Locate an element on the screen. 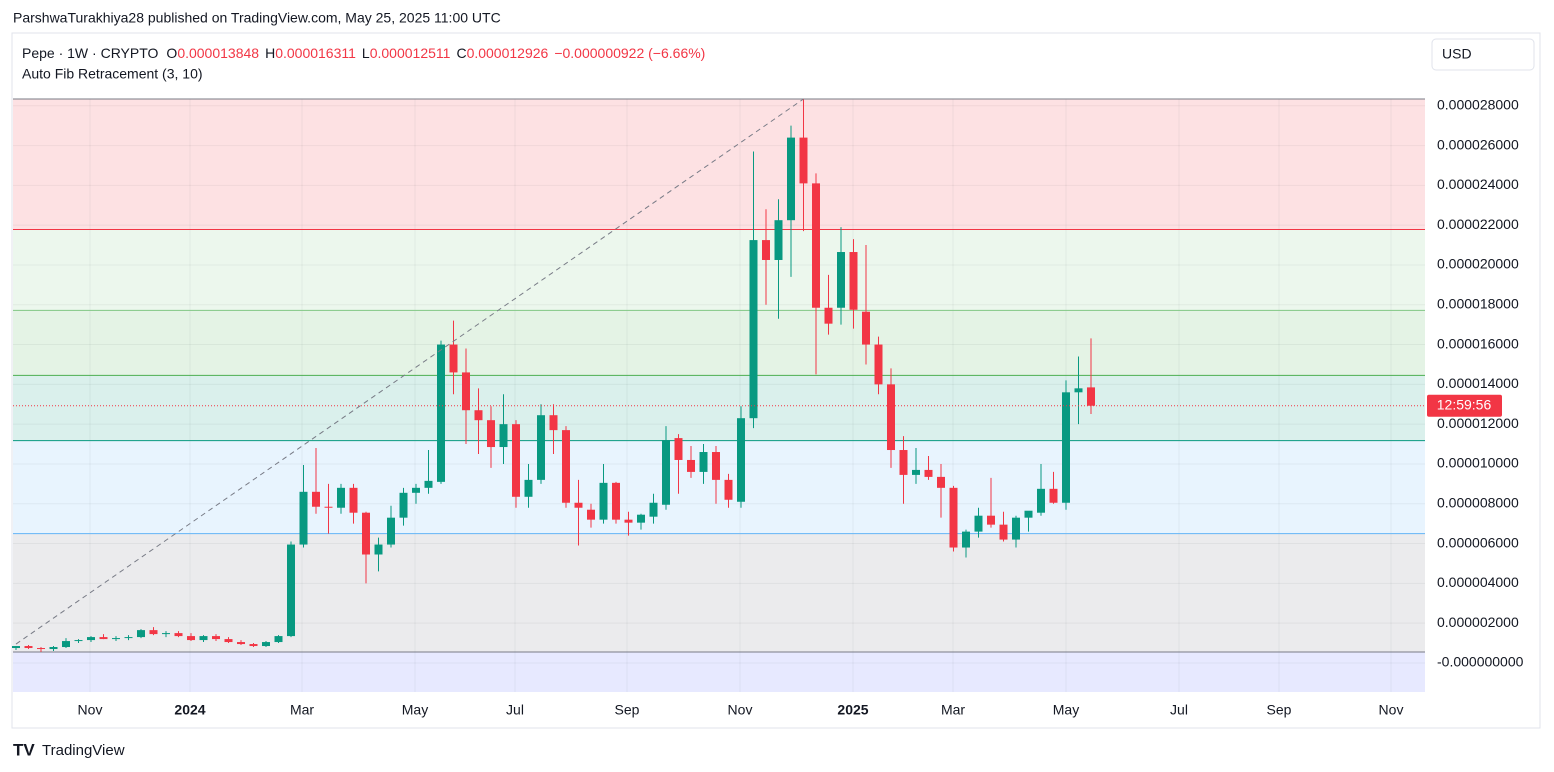  y-tick-label: 0.000024000 is located at coordinates (1478, 184).